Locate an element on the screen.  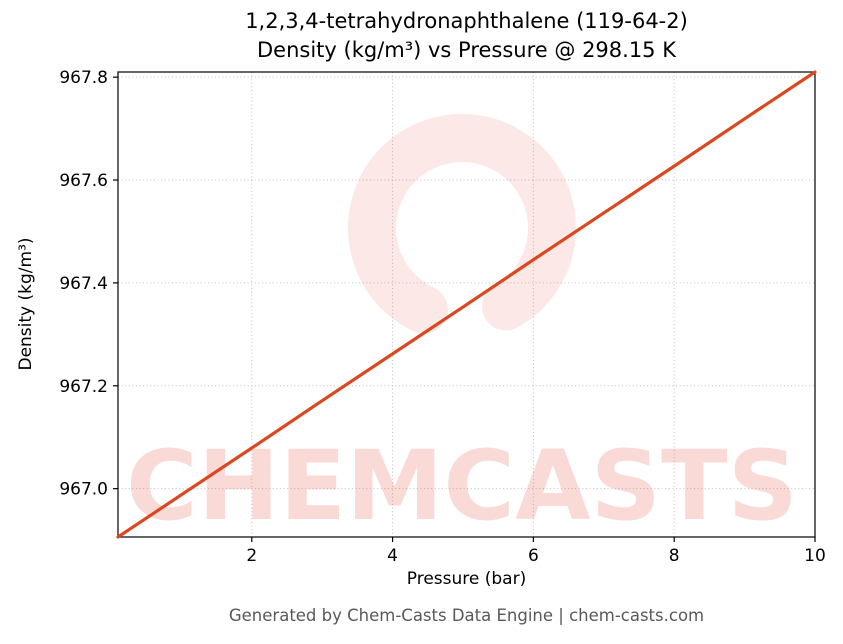
watermark-swirl-icon is located at coordinates (462, 228).